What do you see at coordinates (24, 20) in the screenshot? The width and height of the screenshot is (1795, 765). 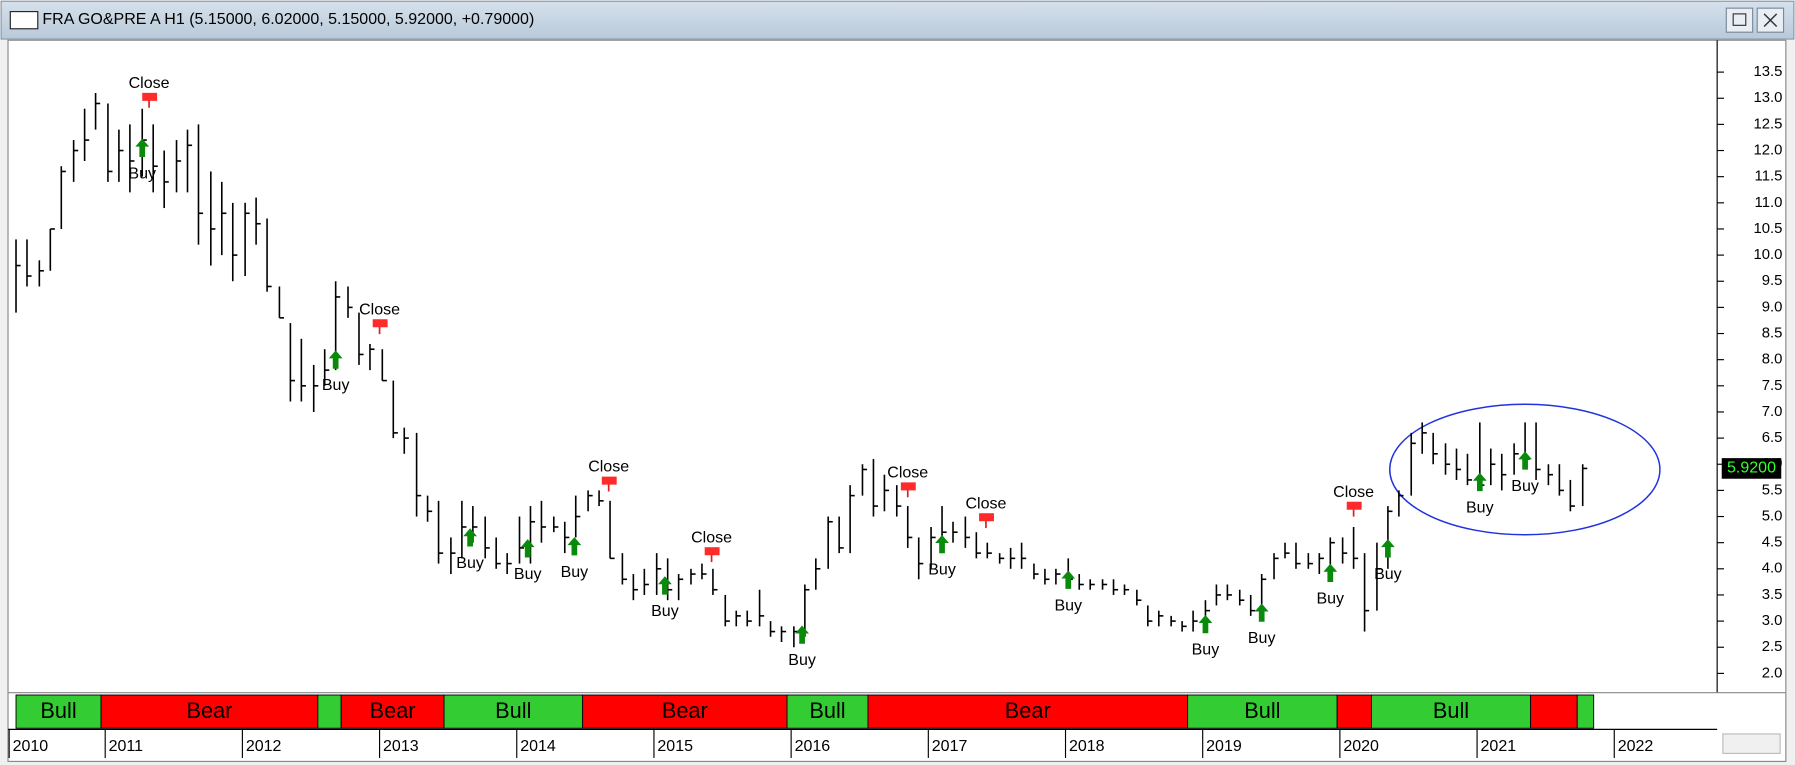 I see `window-icon` at bounding box center [24, 20].